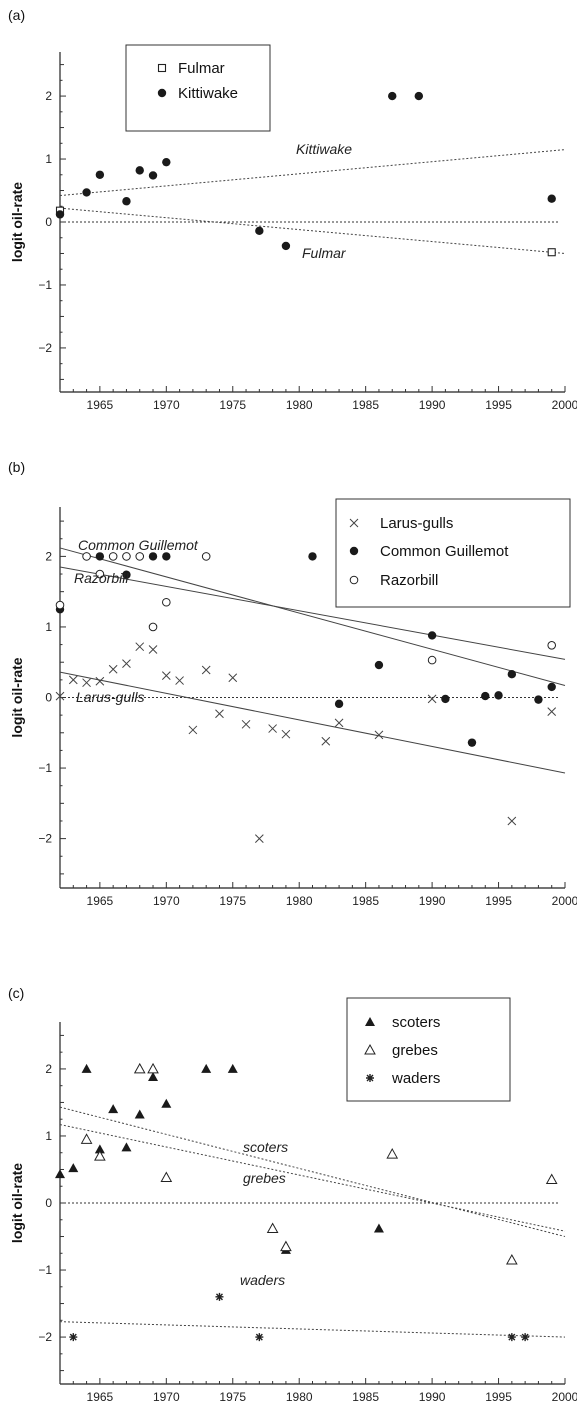  What do you see at coordinates (101, 578) in the screenshot?
I see `line-annotation: Razorbill` at bounding box center [101, 578].